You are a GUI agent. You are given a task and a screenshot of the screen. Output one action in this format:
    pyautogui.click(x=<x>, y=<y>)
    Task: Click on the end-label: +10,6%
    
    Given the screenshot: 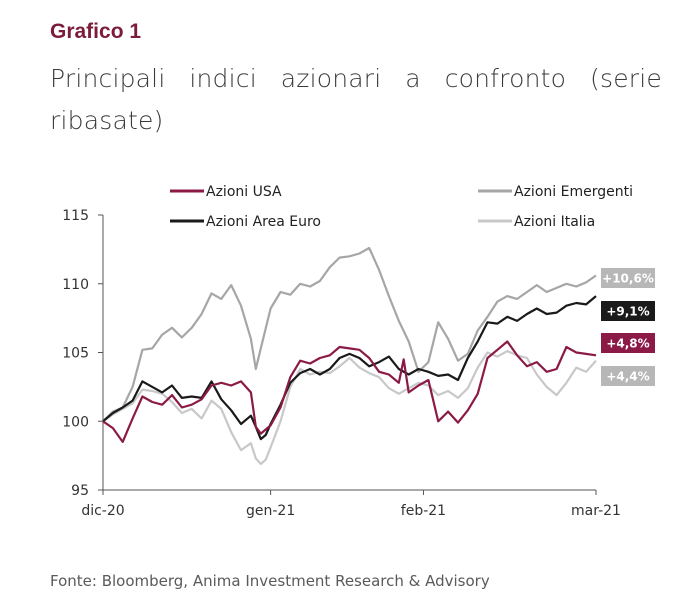 What is the action you would take?
    pyautogui.click(x=628, y=279)
    